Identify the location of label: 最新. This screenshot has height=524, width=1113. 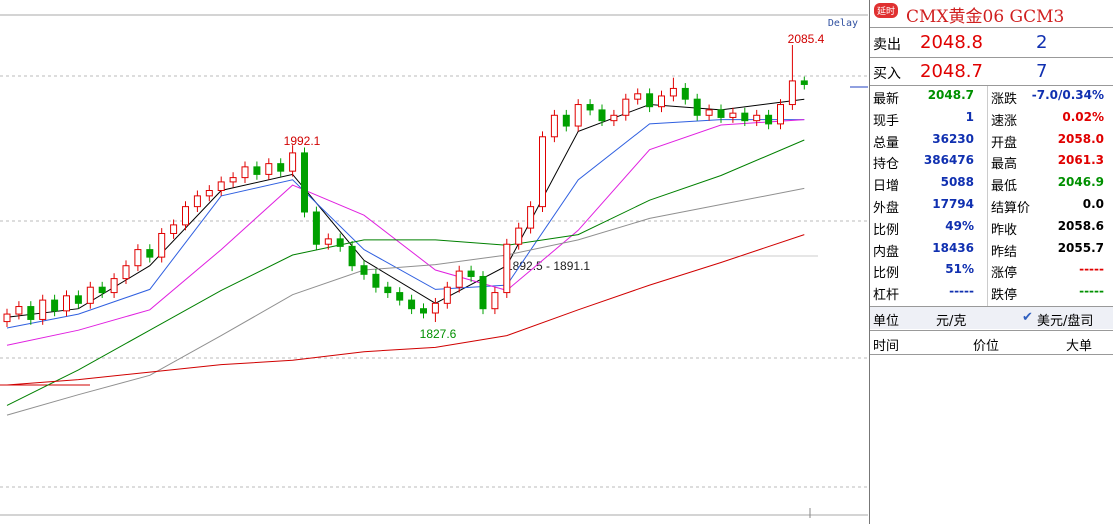
(886, 99).